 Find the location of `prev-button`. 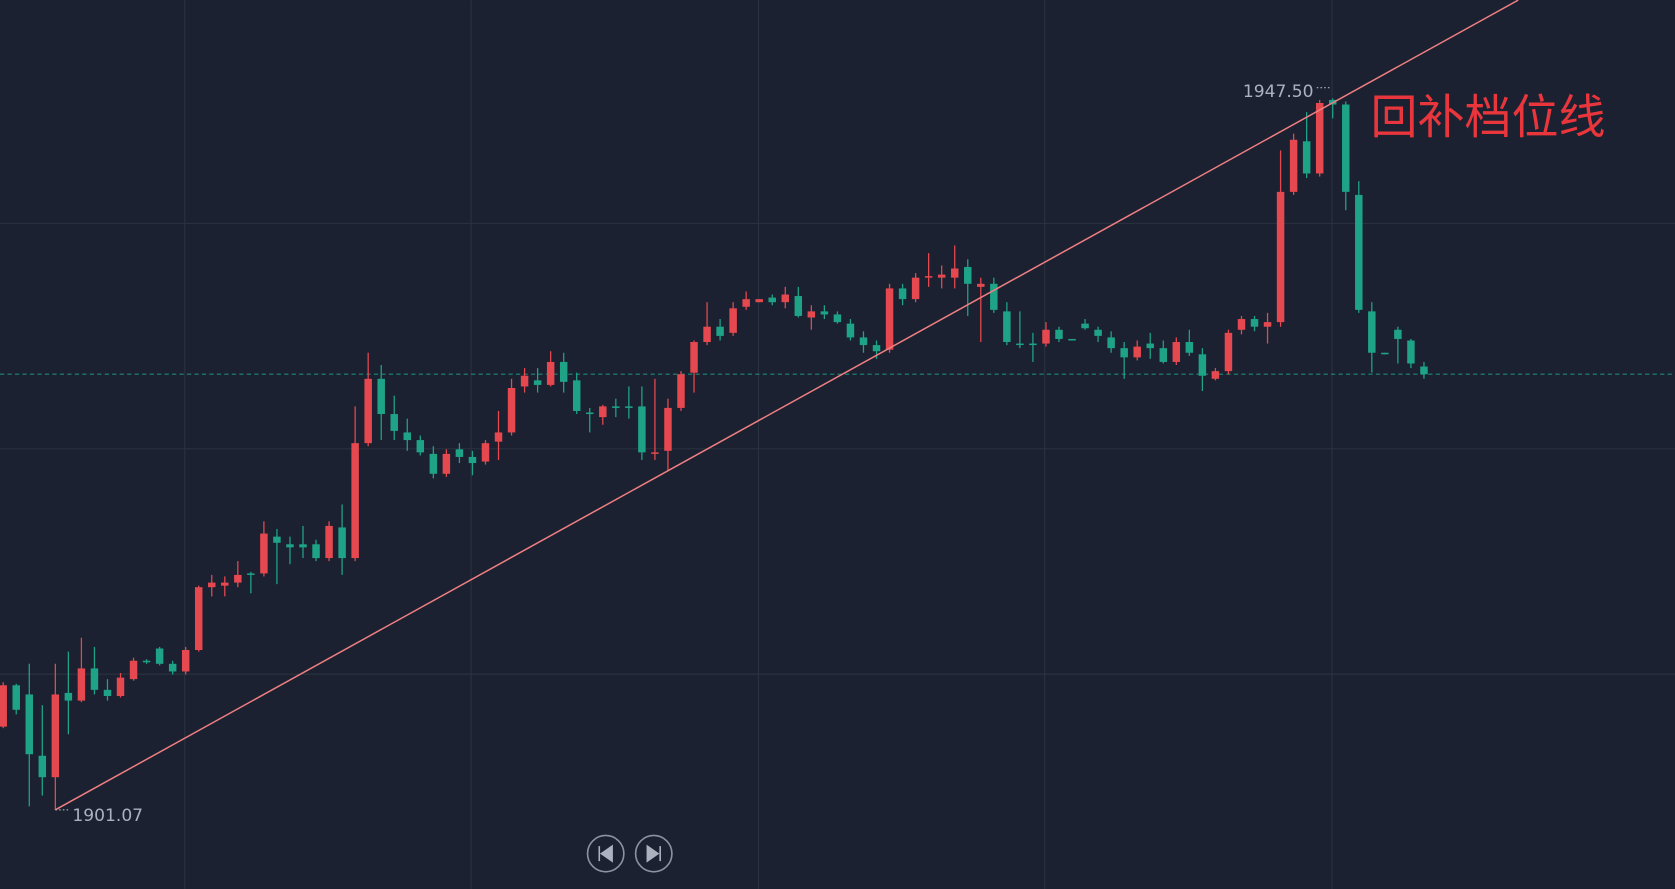

prev-button is located at coordinates (605, 853).